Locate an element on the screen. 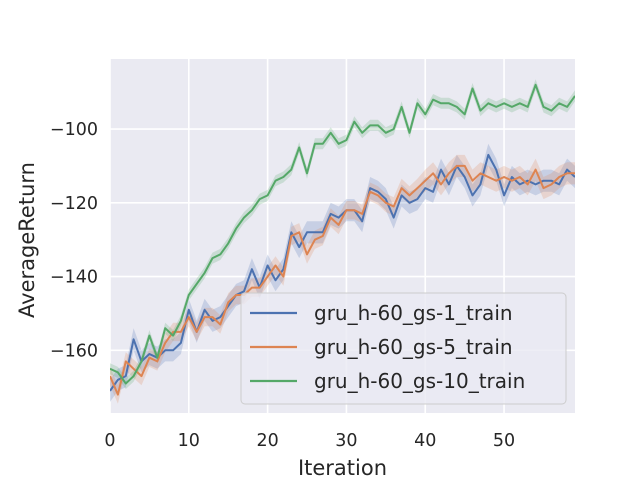 The width and height of the screenshot is (640, 480). x-tick-label: 30 is located at coordinates (346, 441).